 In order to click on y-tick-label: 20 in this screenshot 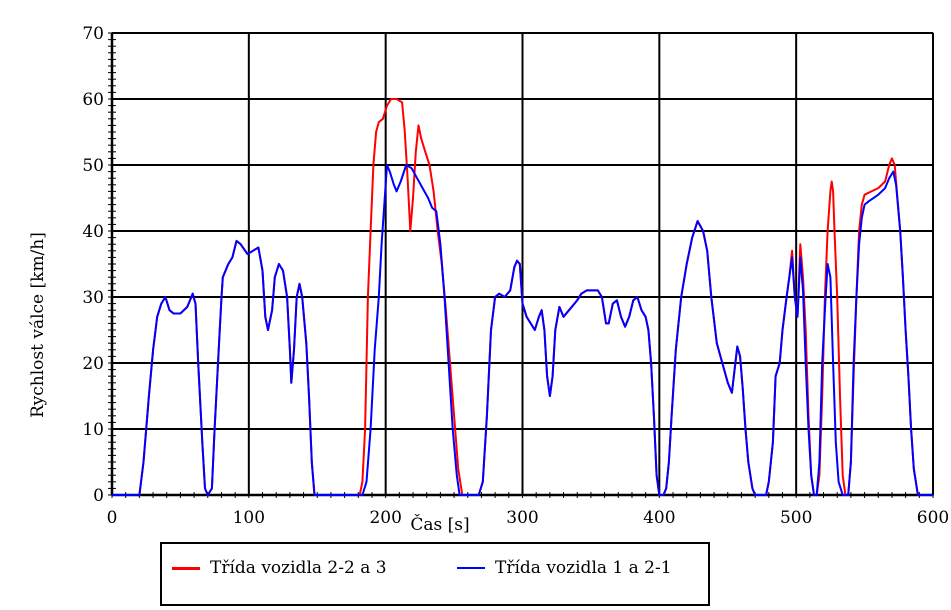, I will do `click(93, 364)`.